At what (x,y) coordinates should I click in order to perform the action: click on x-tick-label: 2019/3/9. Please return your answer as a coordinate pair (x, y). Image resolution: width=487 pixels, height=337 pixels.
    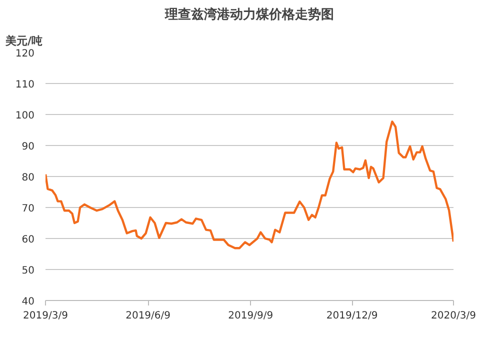
    Looking at the image, I should click on (45, 316).